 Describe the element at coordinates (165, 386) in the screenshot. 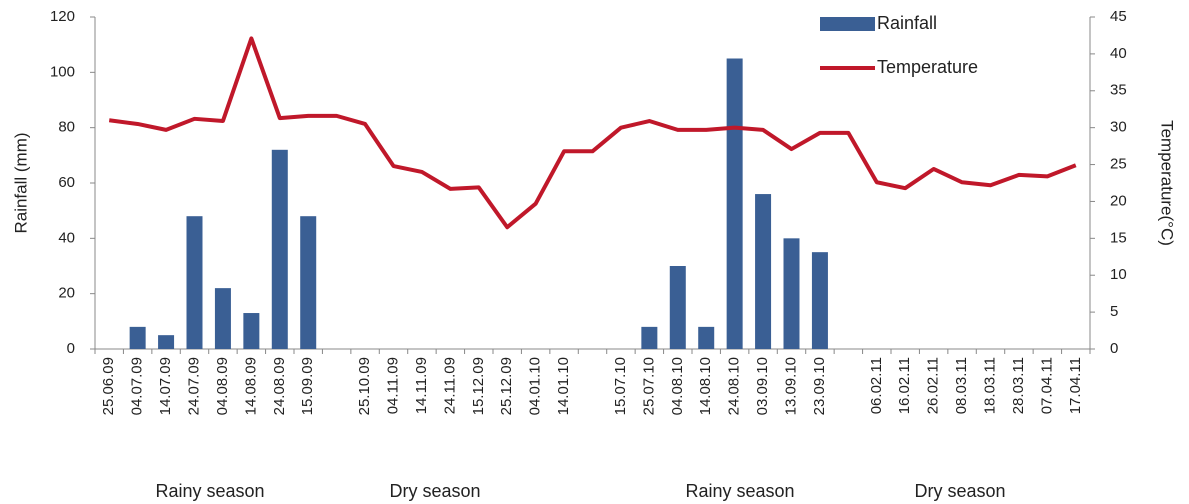

I see `x-tick-label: 14.07.09` at that location.